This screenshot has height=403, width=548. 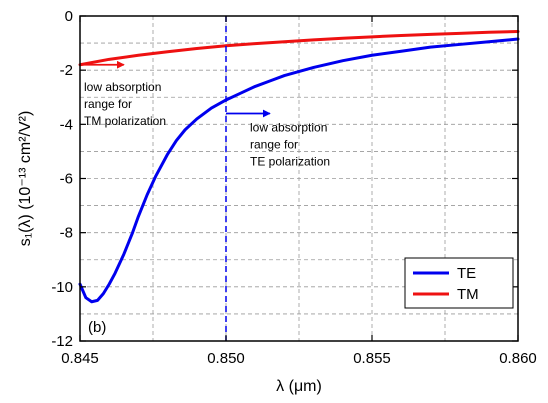 I want to click on y-tick-label: 0, so click(x=69, y=16).